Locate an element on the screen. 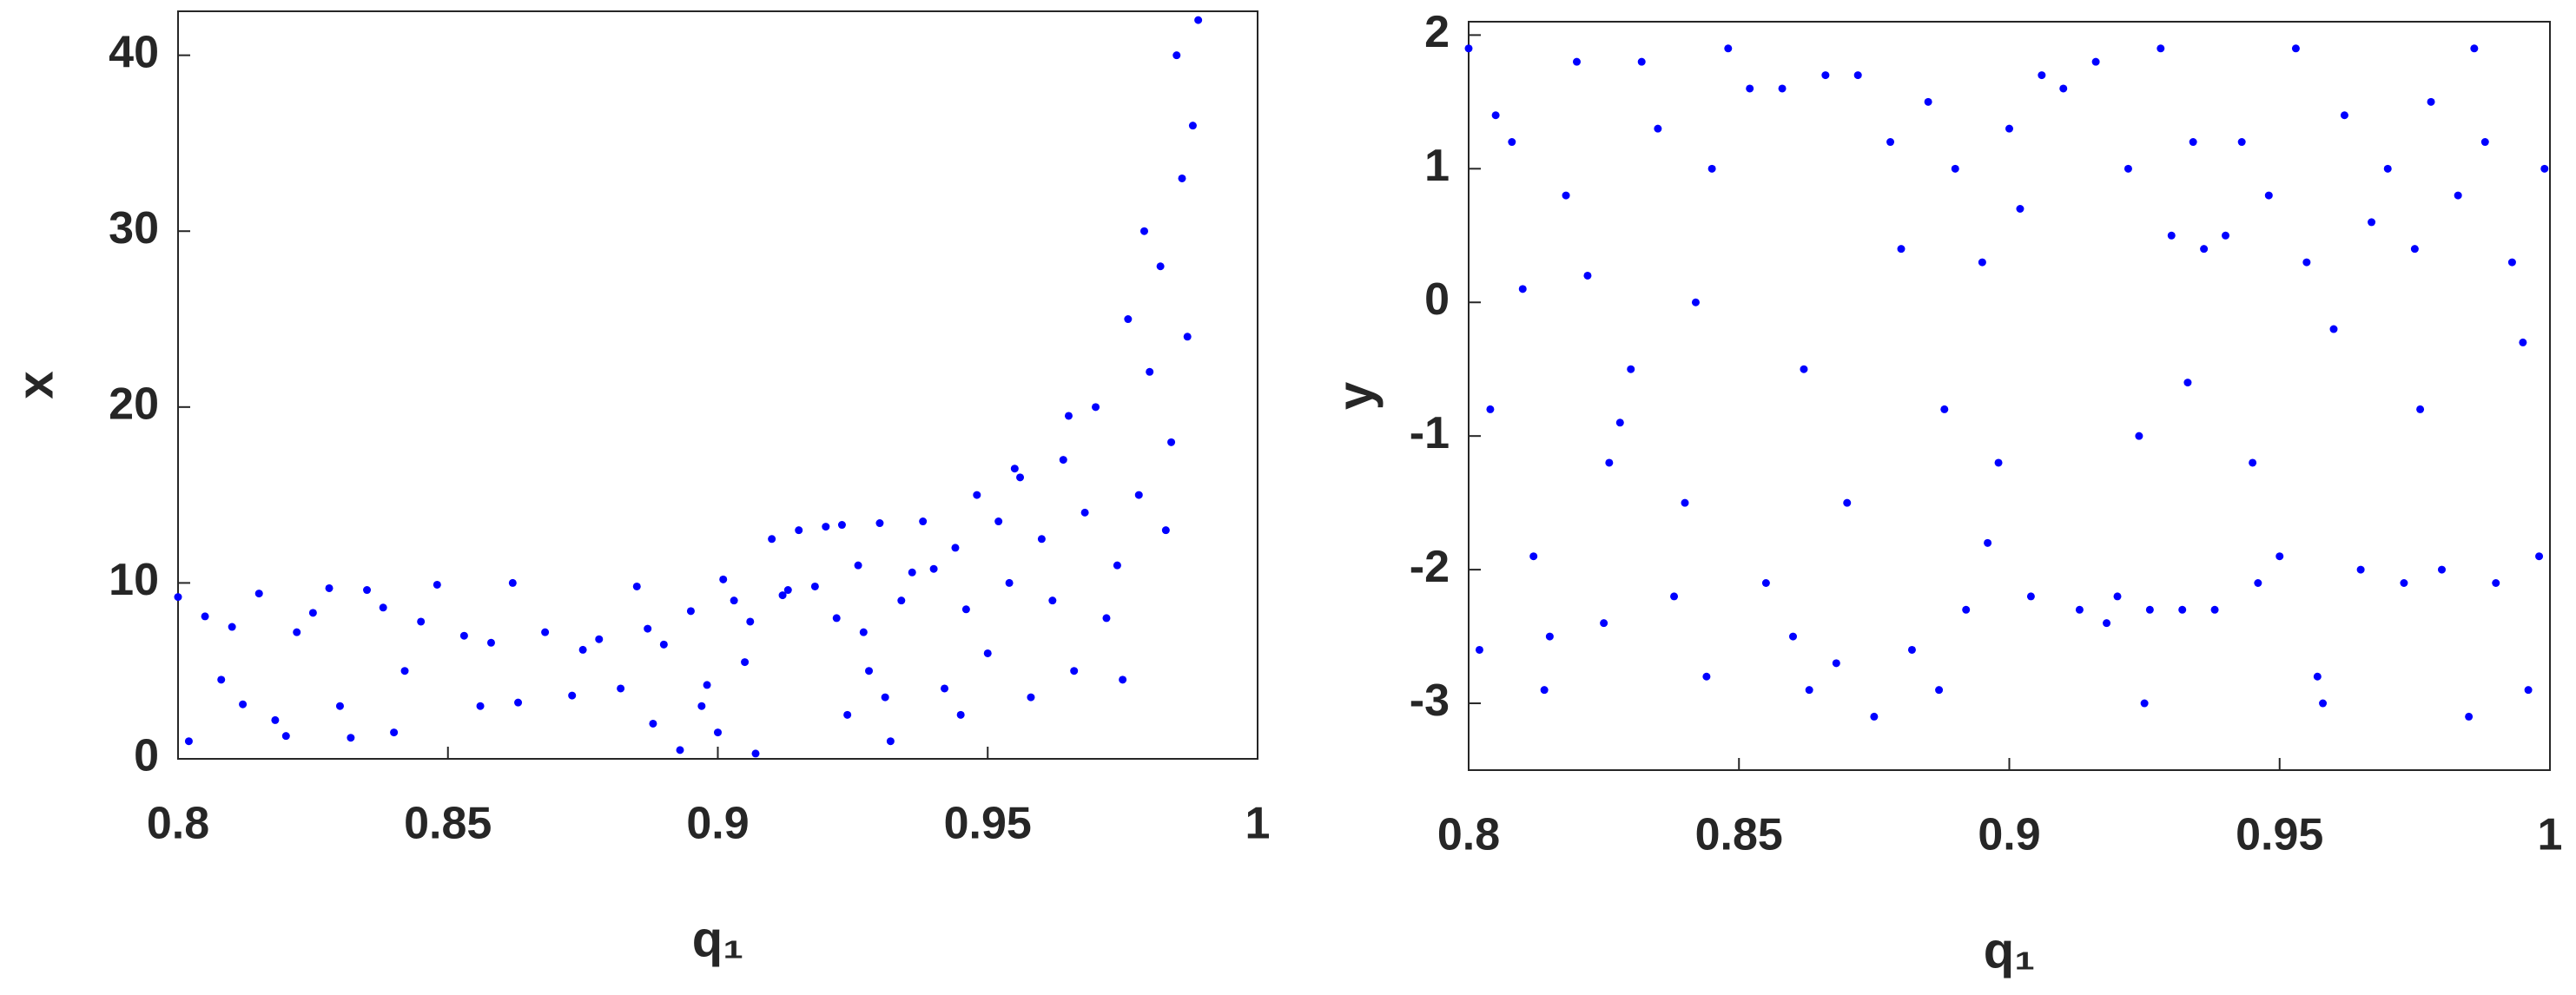 This screenshot has height=995, width=2576. x-tick-label: 0.85 is located at coordinates (1739, 835).